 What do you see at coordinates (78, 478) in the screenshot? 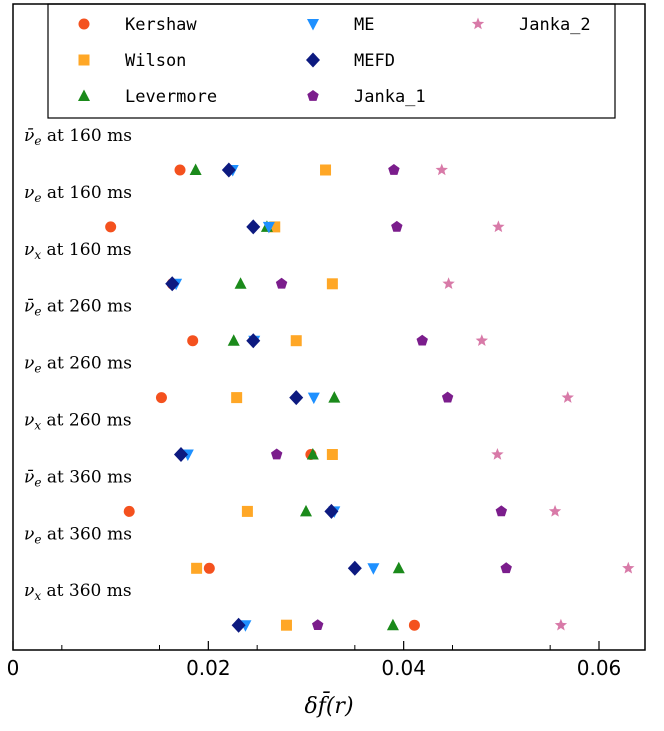
I see `category-label: ν̄e at 360 ms` at bounding box center [78, 478].